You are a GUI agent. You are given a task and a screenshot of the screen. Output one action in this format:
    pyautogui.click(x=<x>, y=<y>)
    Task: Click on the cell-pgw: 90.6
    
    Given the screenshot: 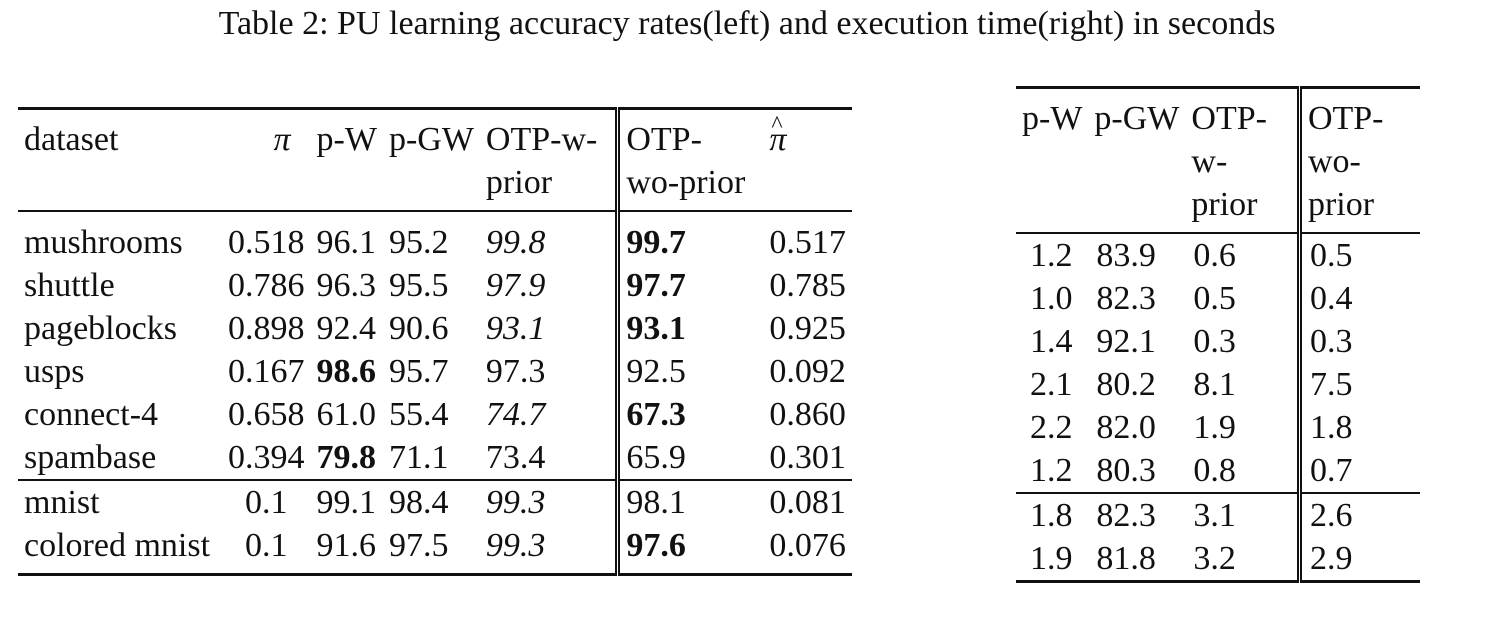 What is the action you would take?
    pyautogui.click(x=418, y=328)
    